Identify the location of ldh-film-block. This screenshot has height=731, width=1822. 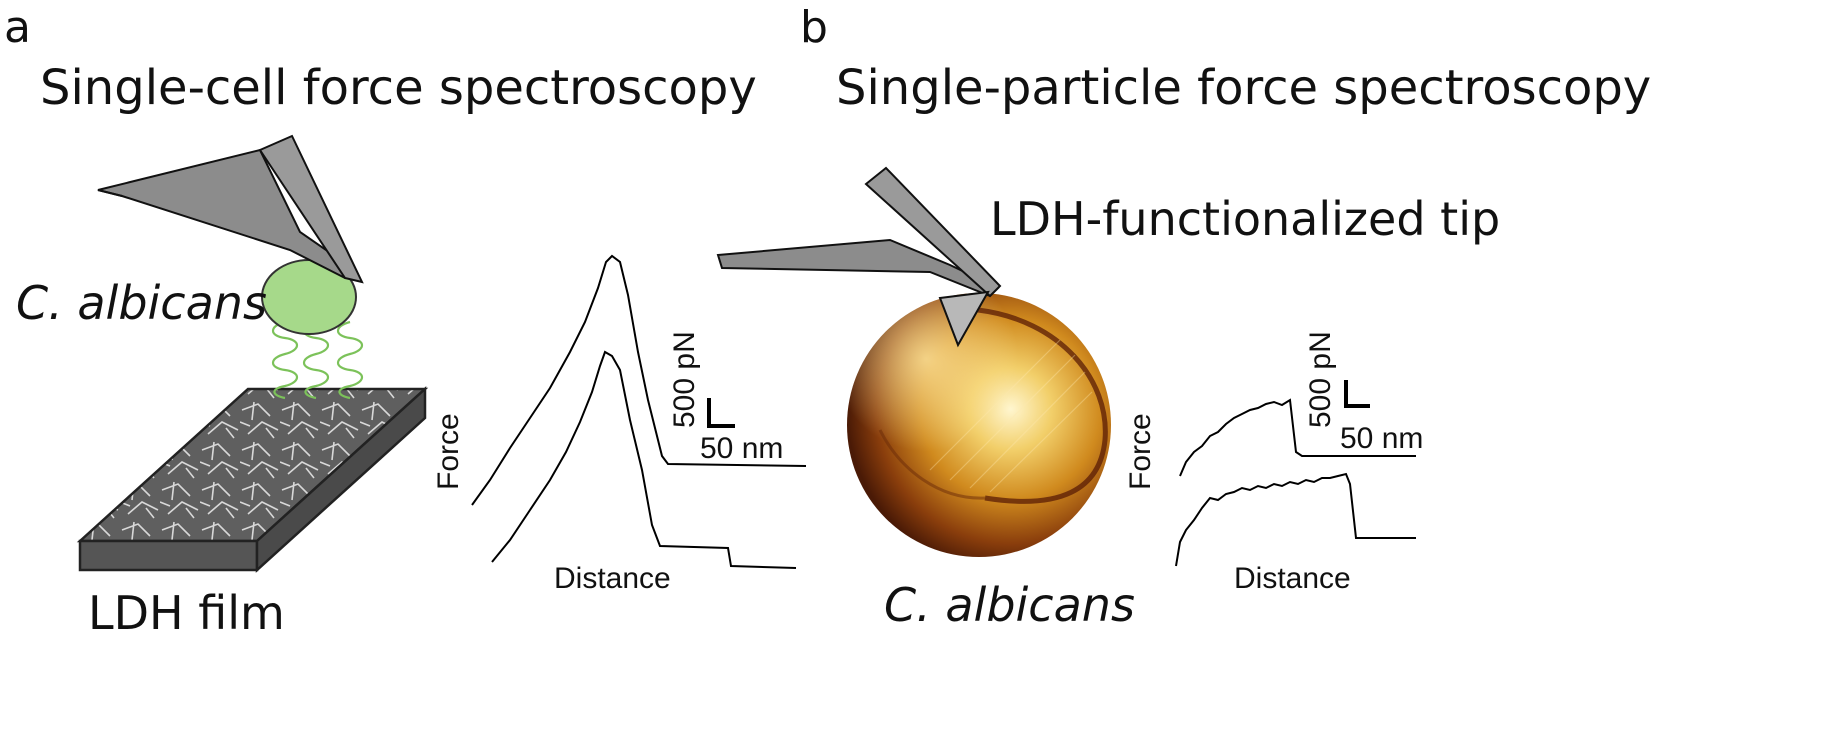
(252, 479).